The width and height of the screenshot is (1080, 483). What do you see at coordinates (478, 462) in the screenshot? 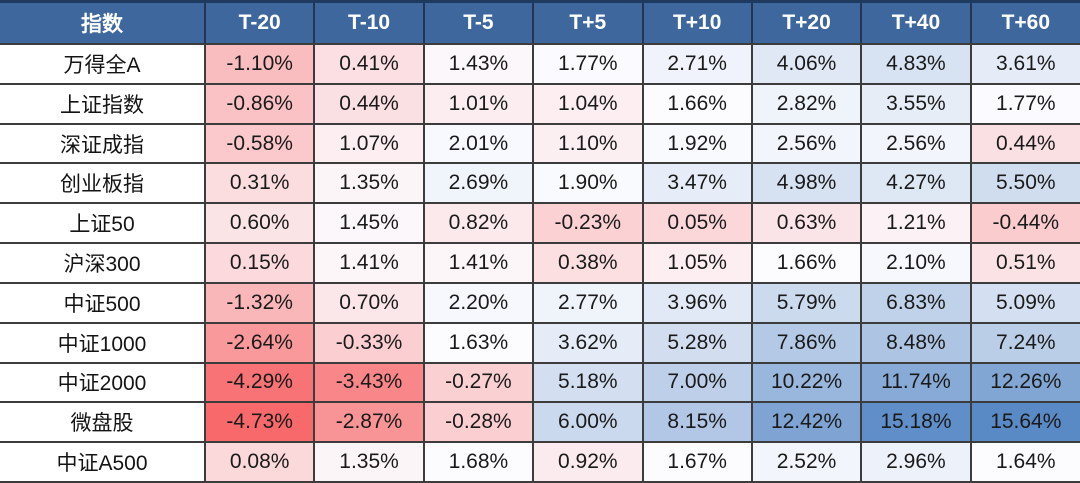
I see `heatmap-cell: 1.68%` at bounding box center [478, 462].